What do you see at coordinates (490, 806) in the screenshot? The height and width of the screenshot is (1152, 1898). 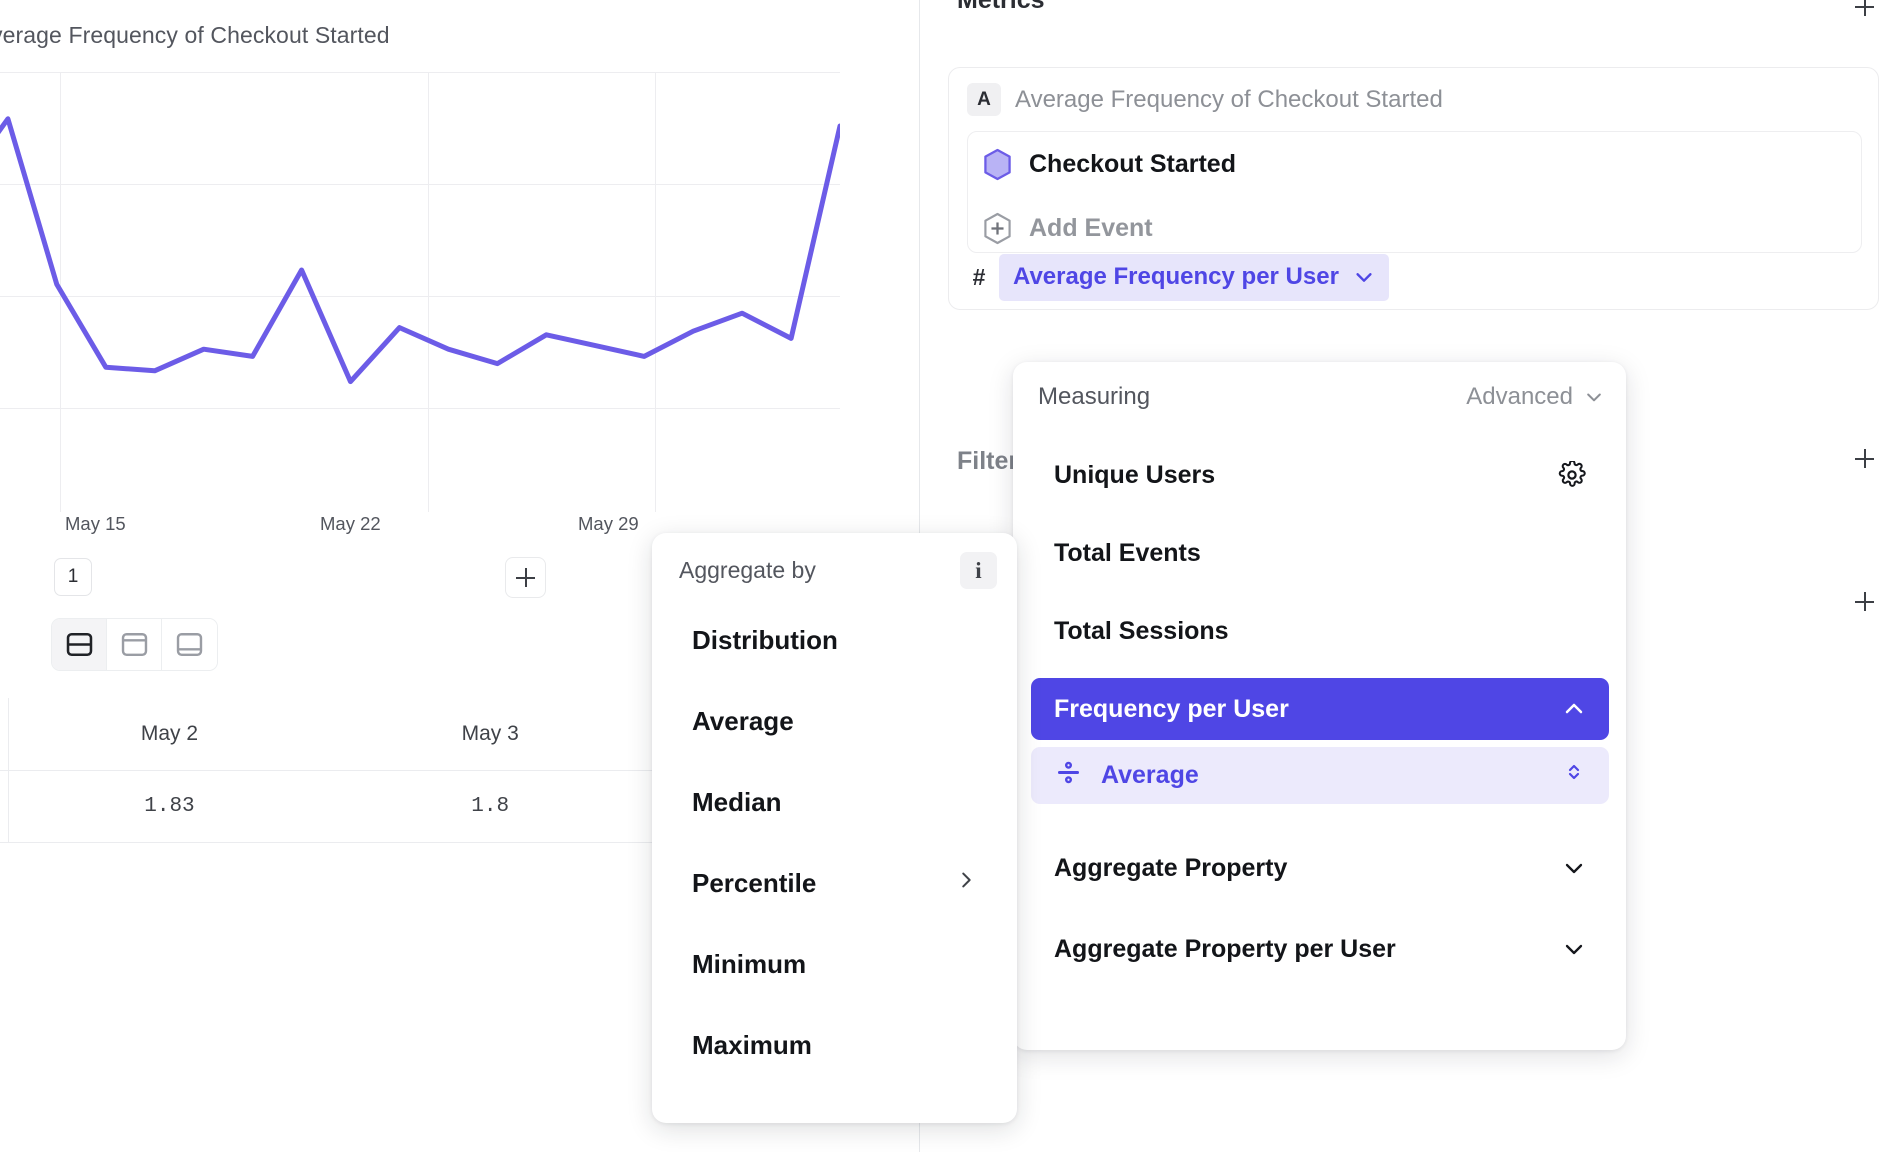 I see `table-cell: 1.8` at bounding box center [490, 806].